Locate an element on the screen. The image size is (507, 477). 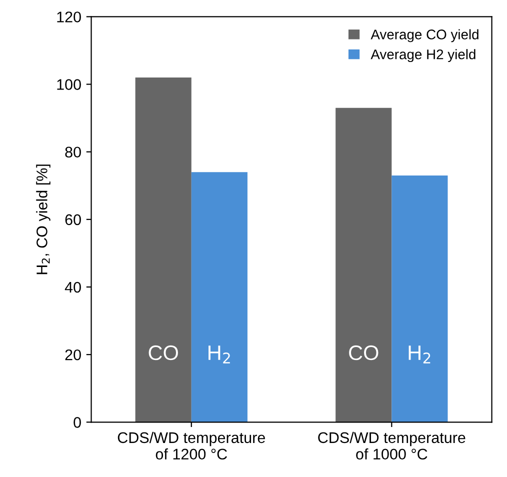
legend-label: Average CO yield is located at coordinates (424, 35).